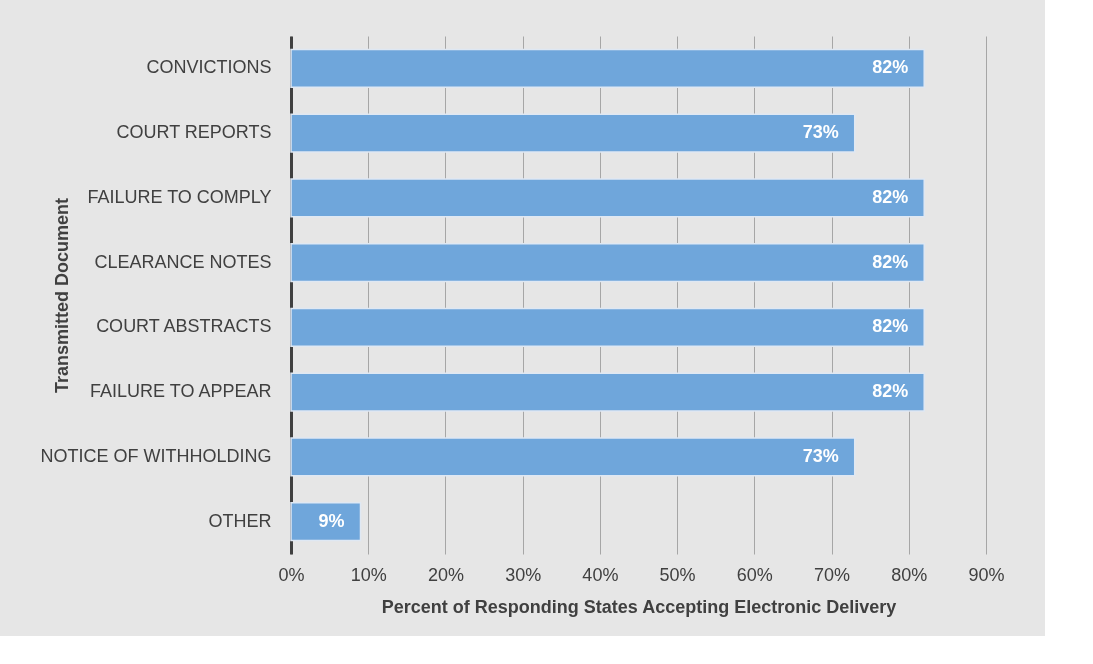 The width and height of the screenshot is (1093, 664). I want to click on x-tick-label: 20%, so click(445, 574).